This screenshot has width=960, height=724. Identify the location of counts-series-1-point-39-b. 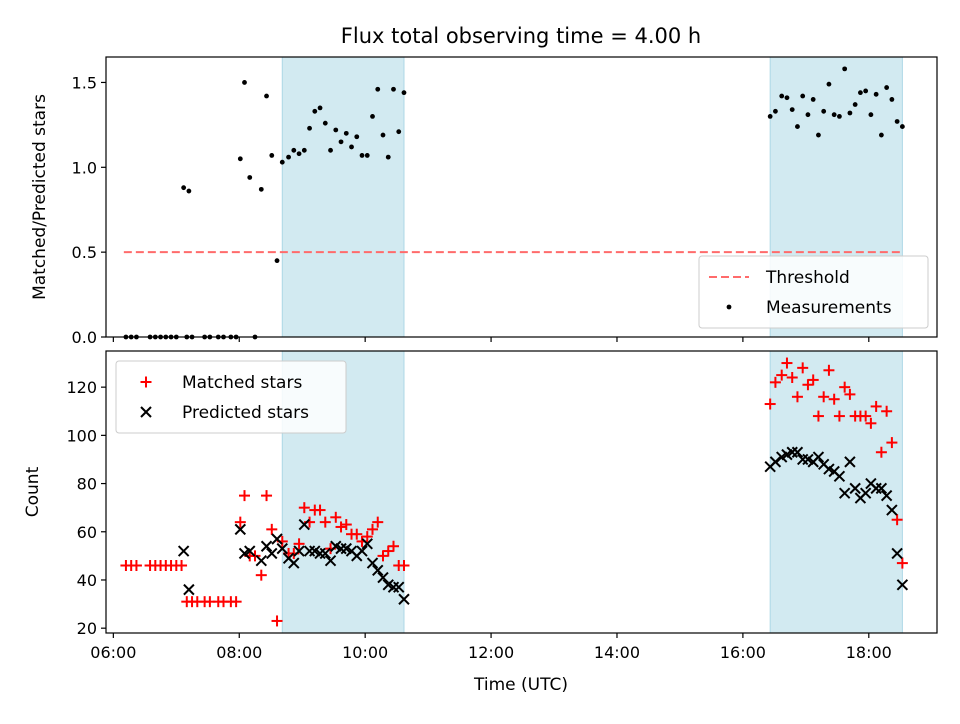
(802, 459).